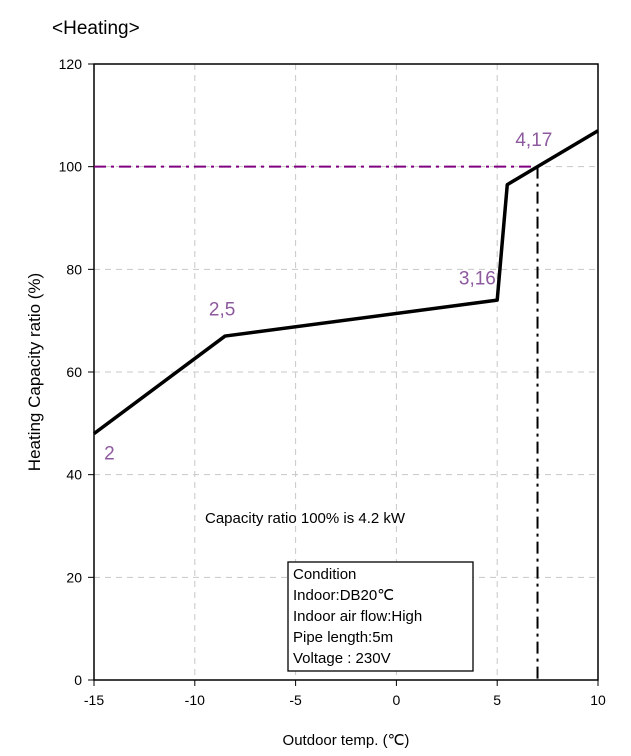 The width and height of the screenshot is (631, 756). Describe the element at coordinates (343, 595) in the screenshot. I see `condition-line: Indoor:DB20℃` at that location.